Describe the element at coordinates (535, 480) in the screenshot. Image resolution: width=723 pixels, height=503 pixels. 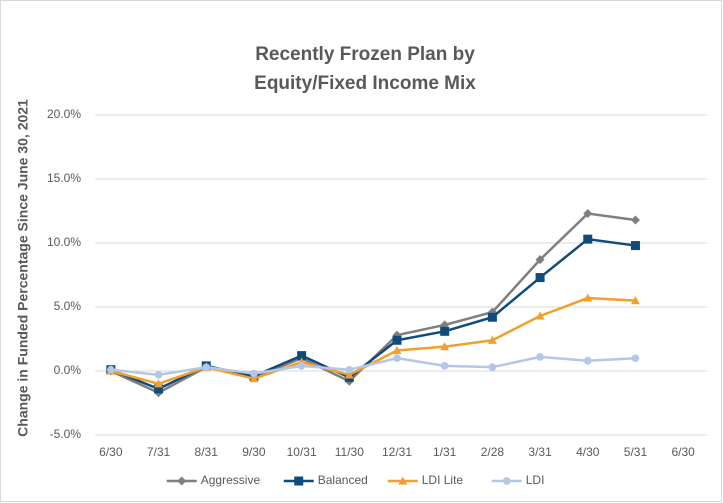
I see `legend-label: LDI` at that location.